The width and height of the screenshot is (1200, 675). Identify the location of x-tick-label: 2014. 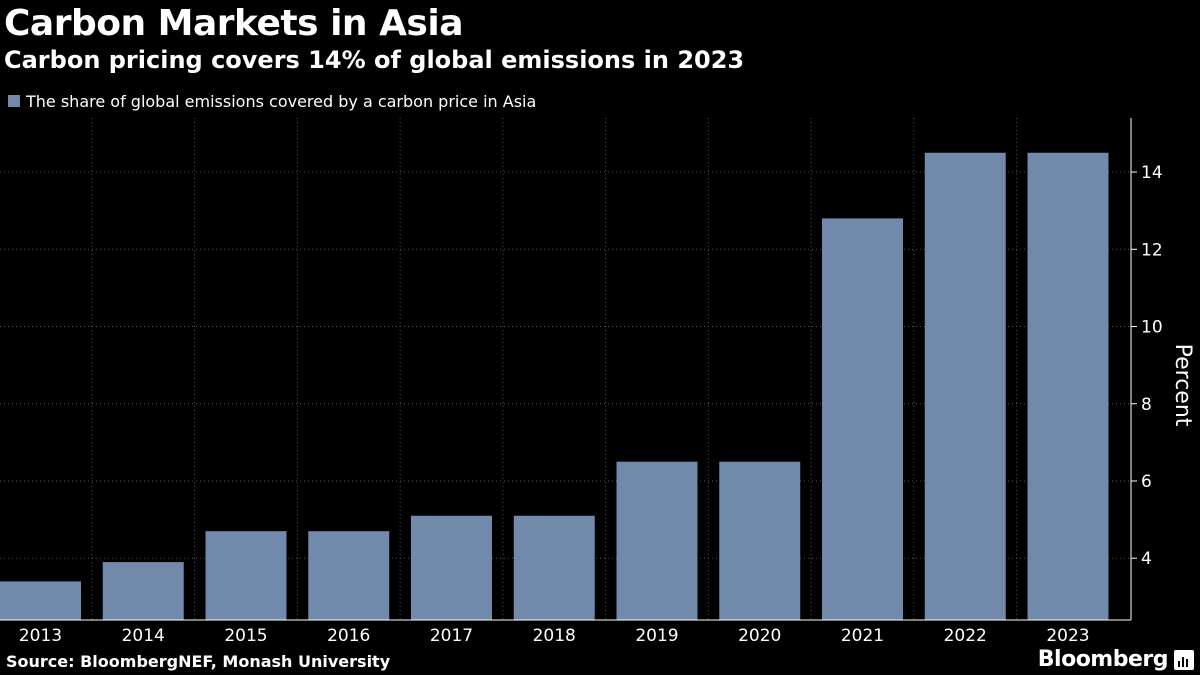
(143, 636).